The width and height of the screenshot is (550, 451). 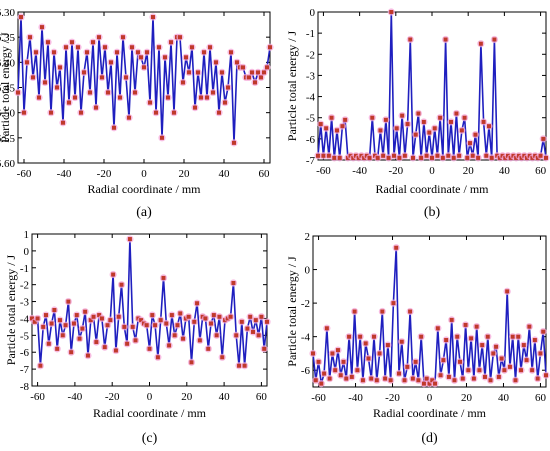 What do you see at coordinates (7, 164) in the screenshot?
I see `y-tick-label: -6.60` at bounding box center [7, 164].